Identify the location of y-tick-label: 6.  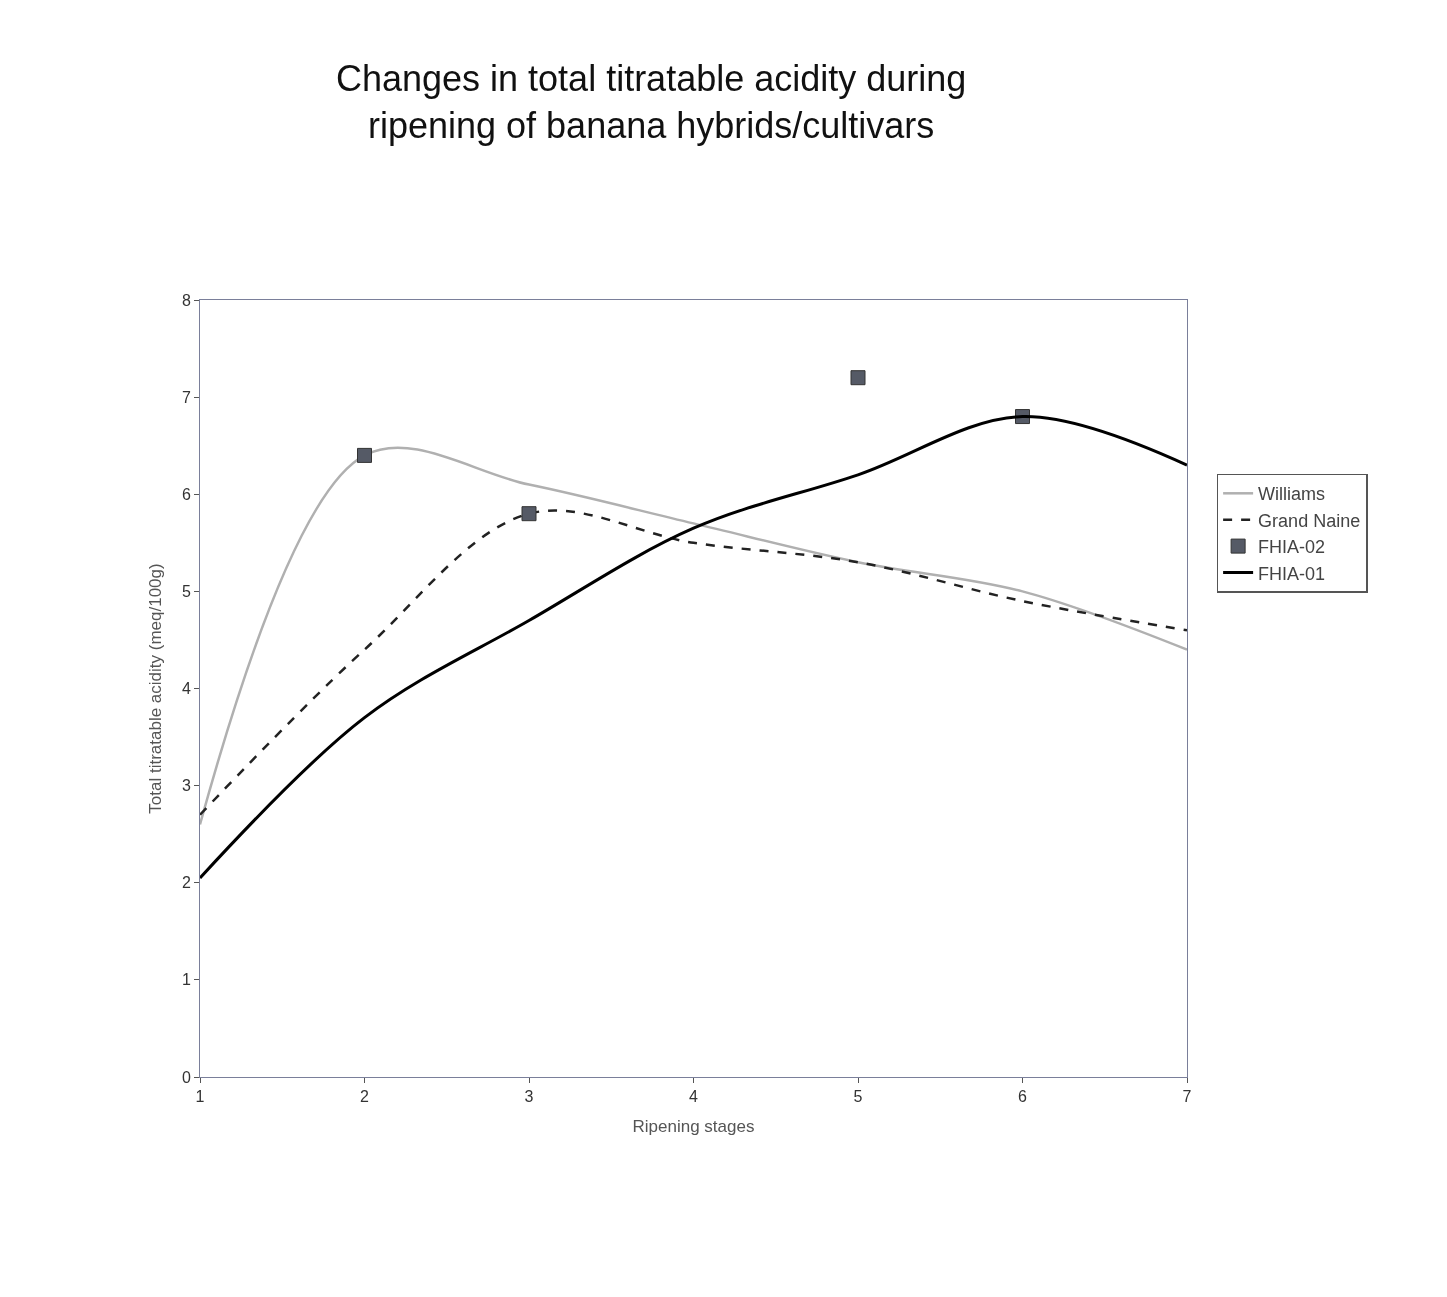
(186, 494).